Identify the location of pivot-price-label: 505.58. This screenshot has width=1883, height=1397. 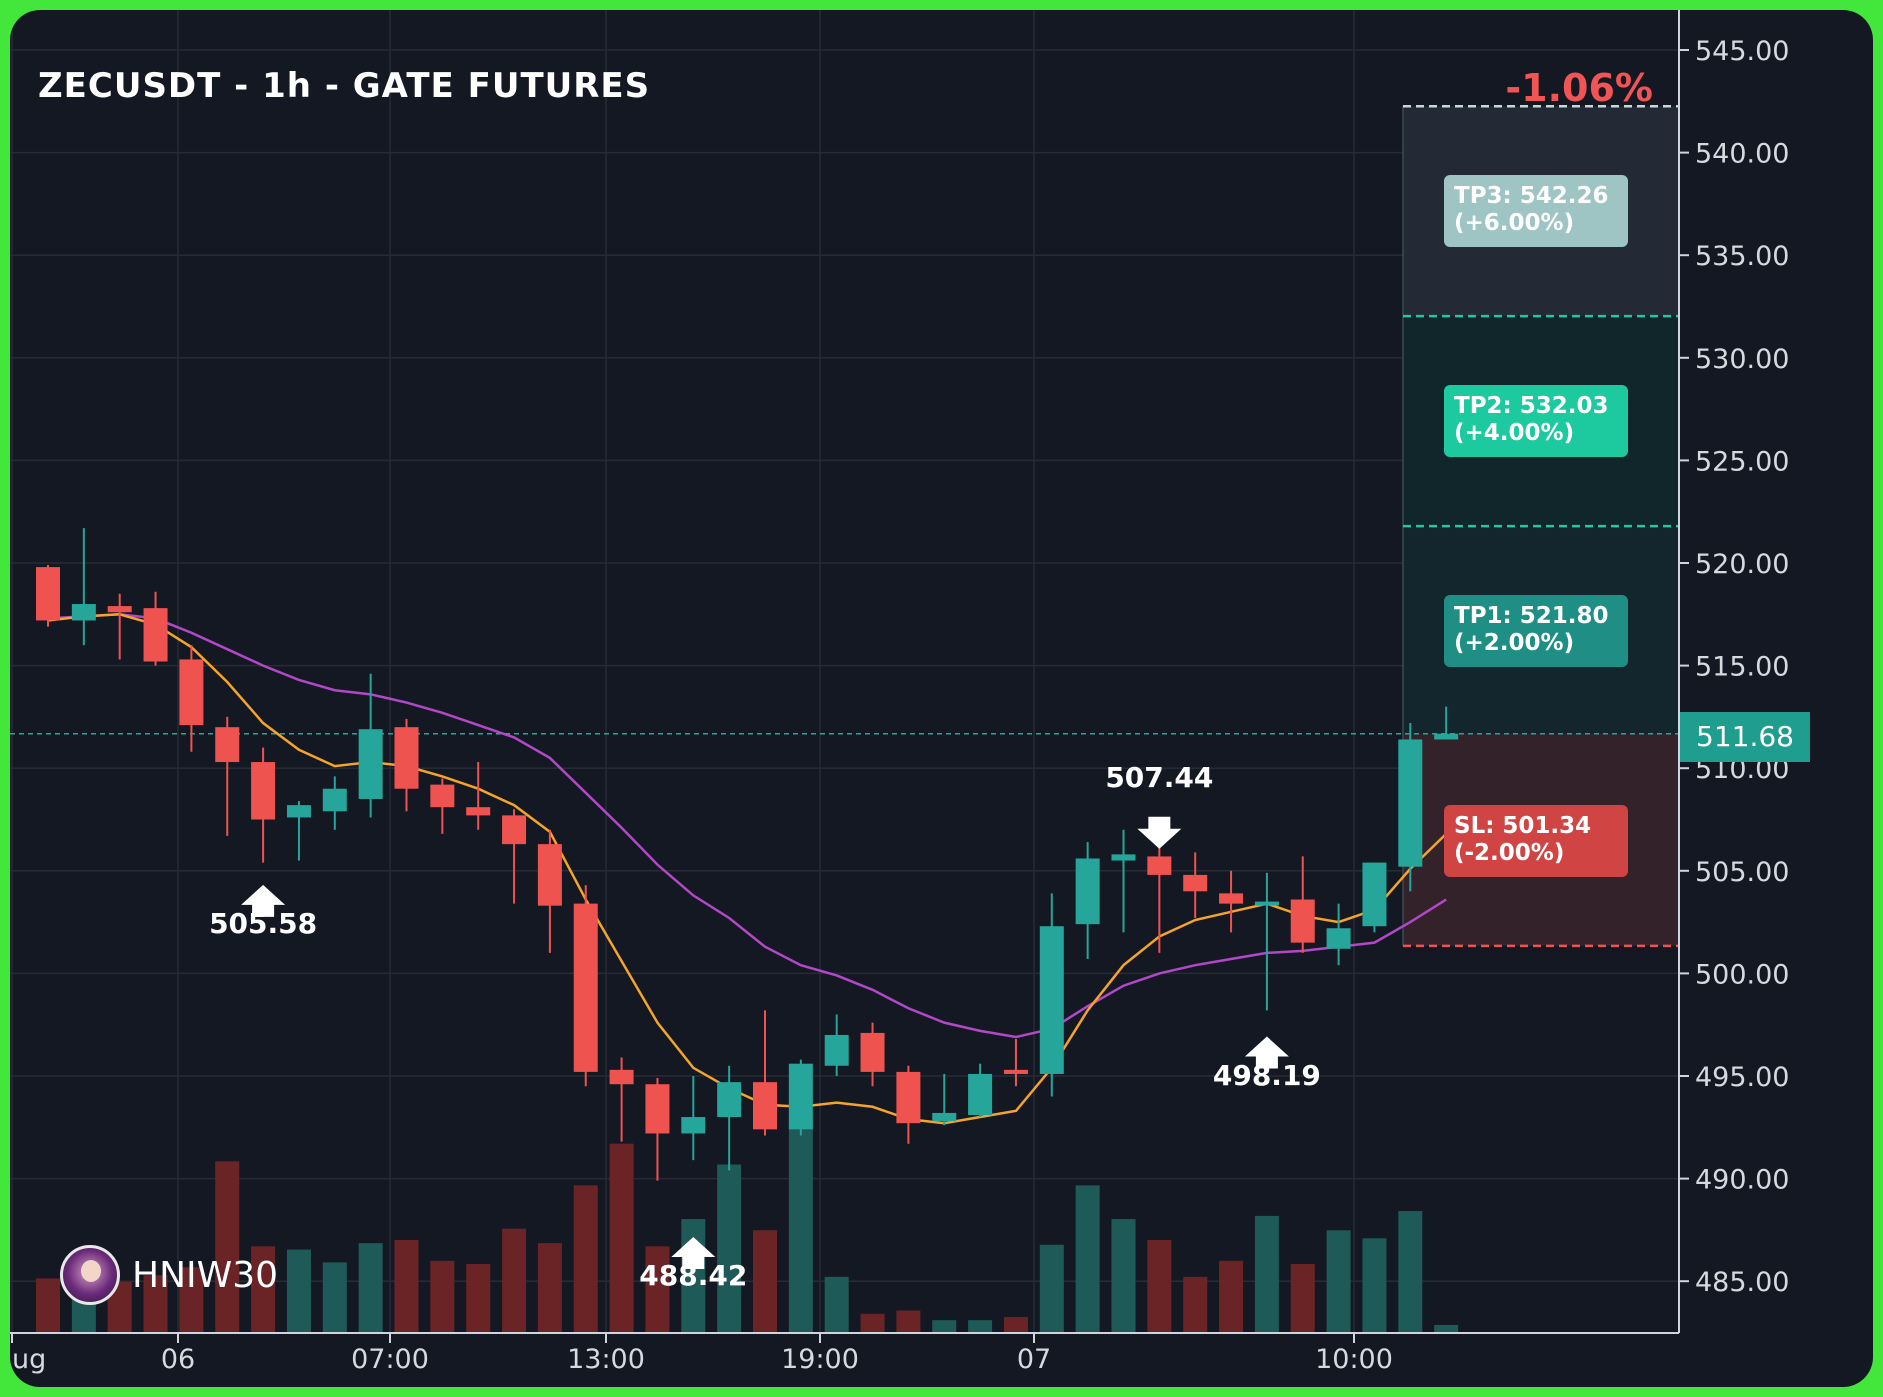
(263, 923).